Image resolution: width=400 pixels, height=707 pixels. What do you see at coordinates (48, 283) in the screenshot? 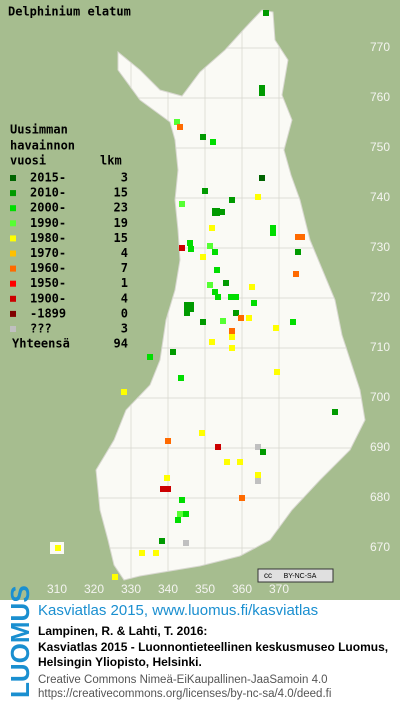
I see `legend-label: 1950-` at bounding box center [48, 283].